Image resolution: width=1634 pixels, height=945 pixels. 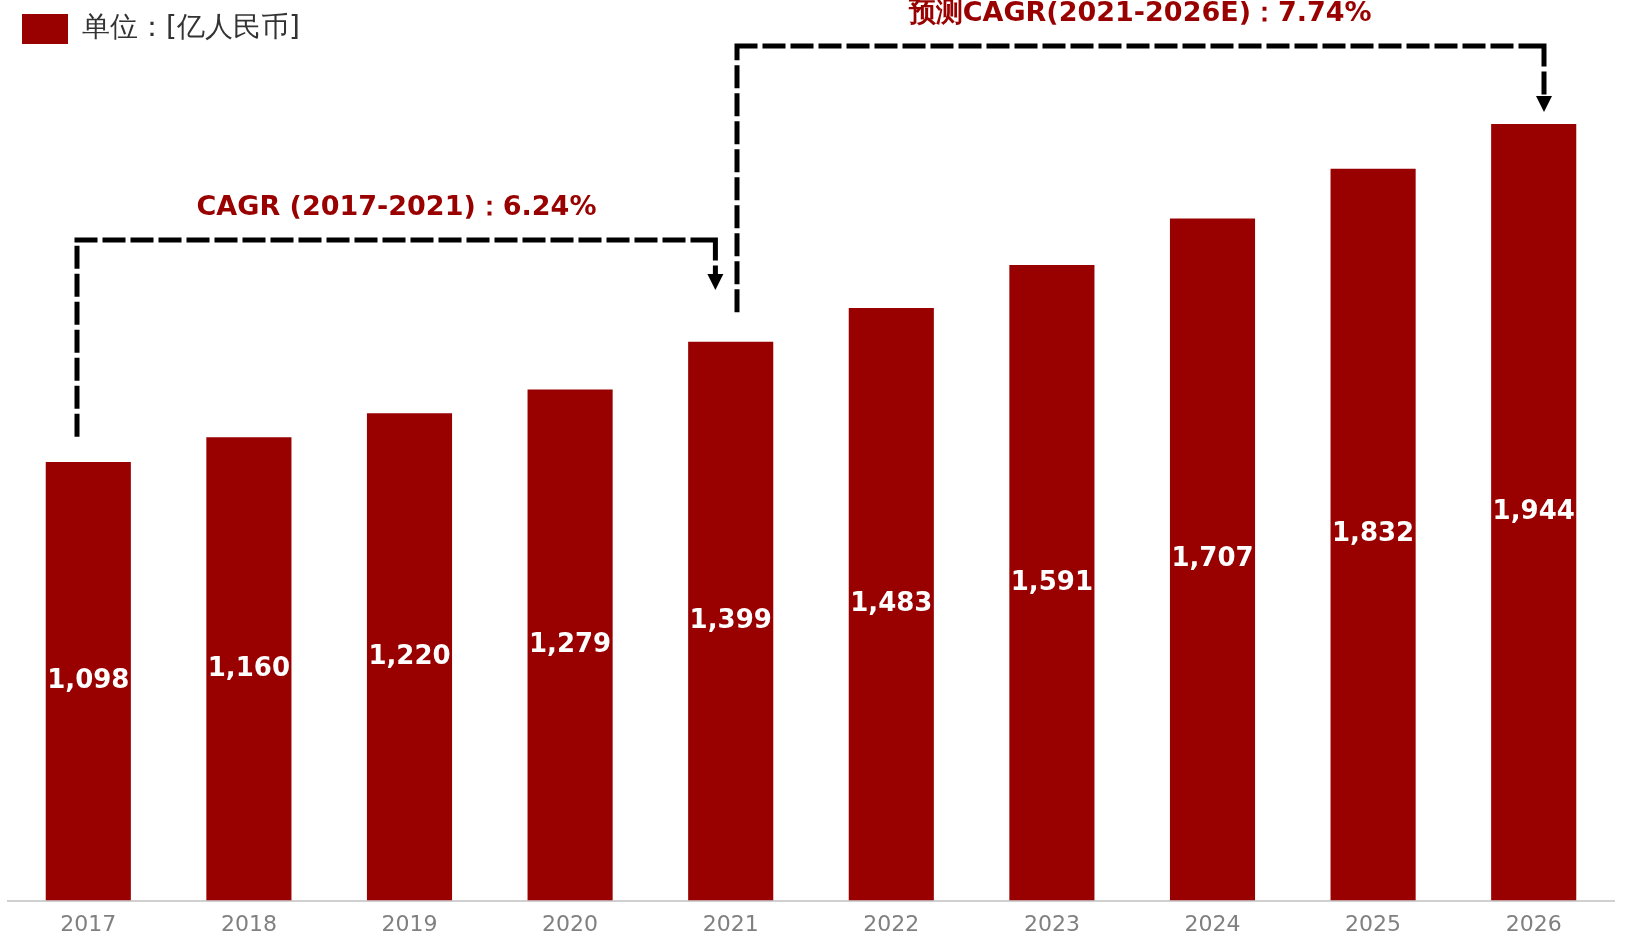 I want to click on x-tick-label: 2025, so click(x=1373, y=923).